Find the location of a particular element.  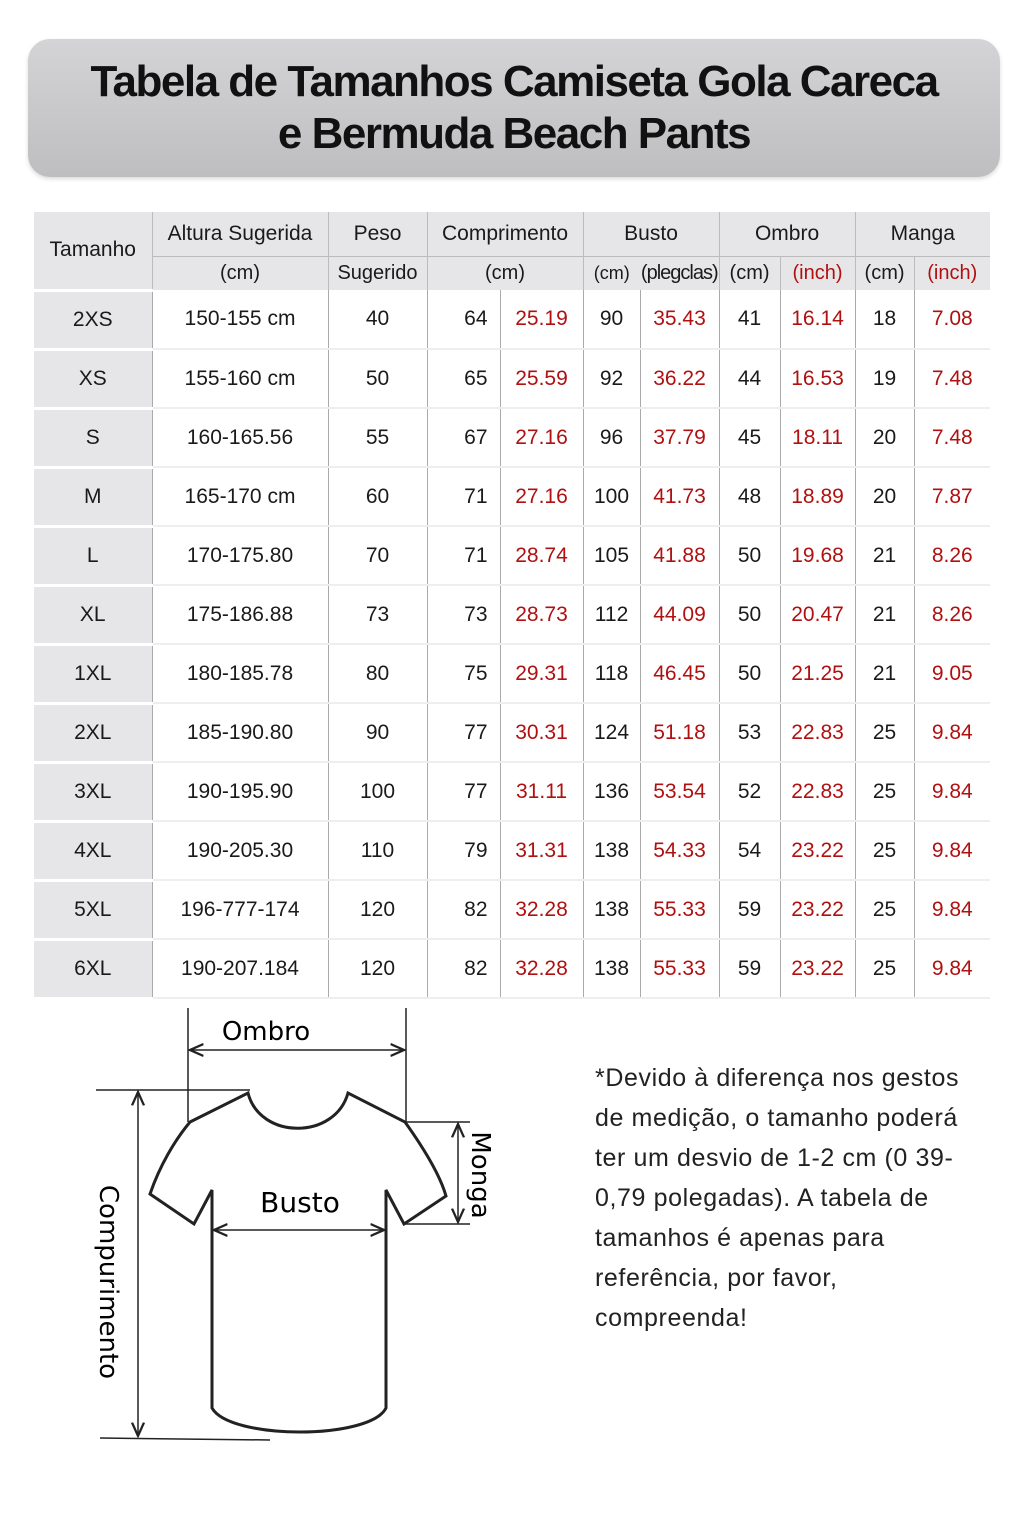

header-sleeve-cm: (cm) is located at coordinates (884, 273).